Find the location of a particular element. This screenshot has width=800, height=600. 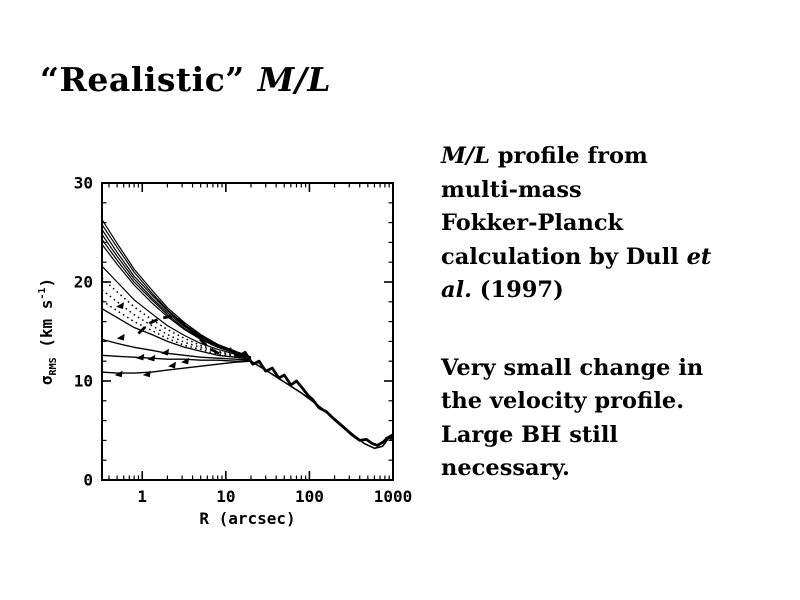

et-al-italic: et is located at coordinates (699, 256).